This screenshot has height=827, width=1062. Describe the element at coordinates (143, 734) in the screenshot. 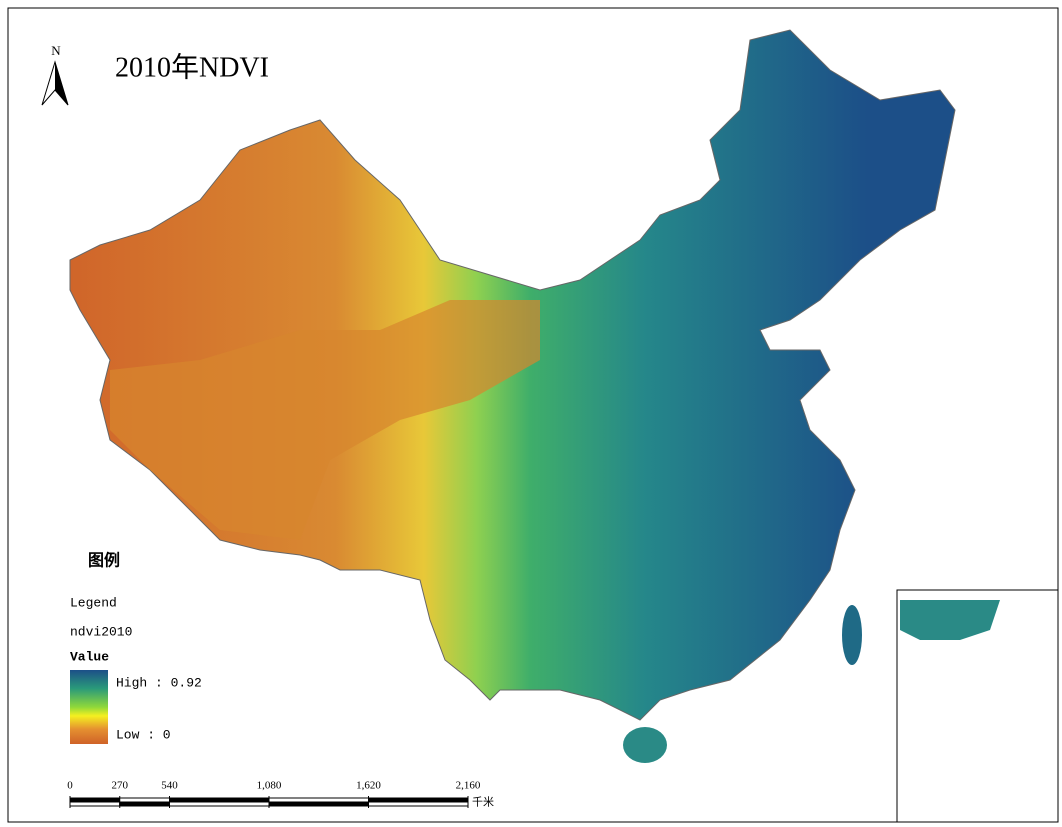

I see `legend-low: Low : 0` at that location.